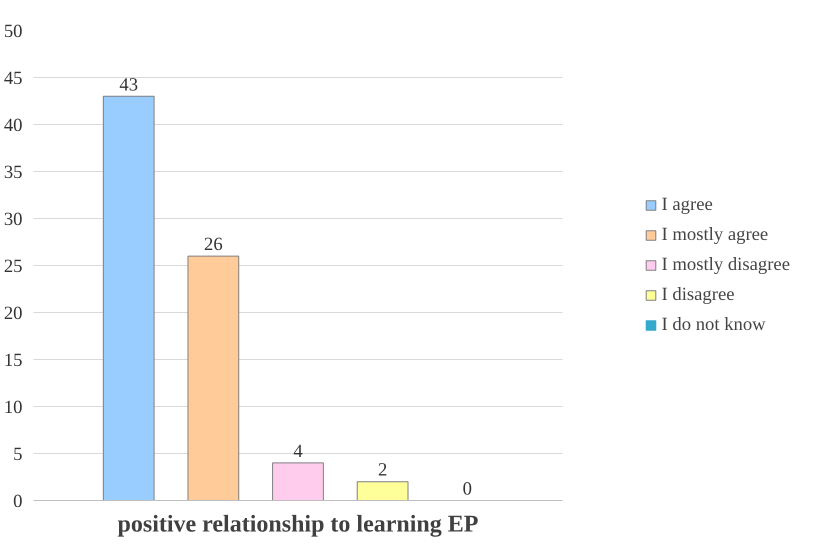 The height and width of the screenshot is (555, 822). I want to click on y-tick-label: 15, so click(13, 360).